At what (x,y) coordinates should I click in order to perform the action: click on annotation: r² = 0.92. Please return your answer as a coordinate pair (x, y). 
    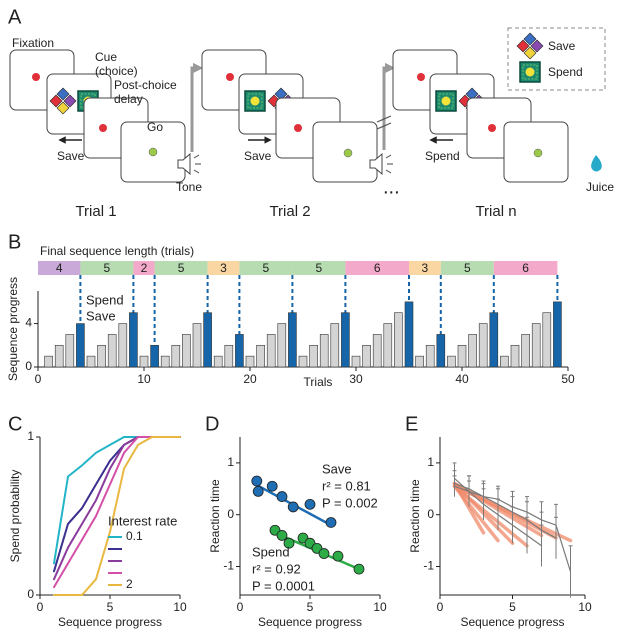
    Looking at the image, I should click on (276, 568).